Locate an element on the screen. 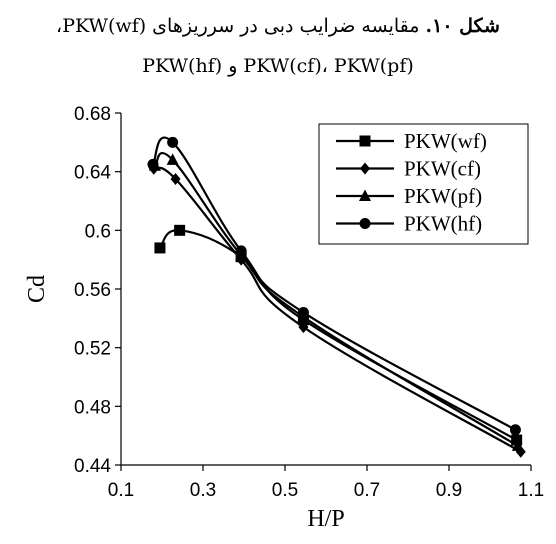  caption-label: شکل ۱۰. is located at coordinates (462, 26).